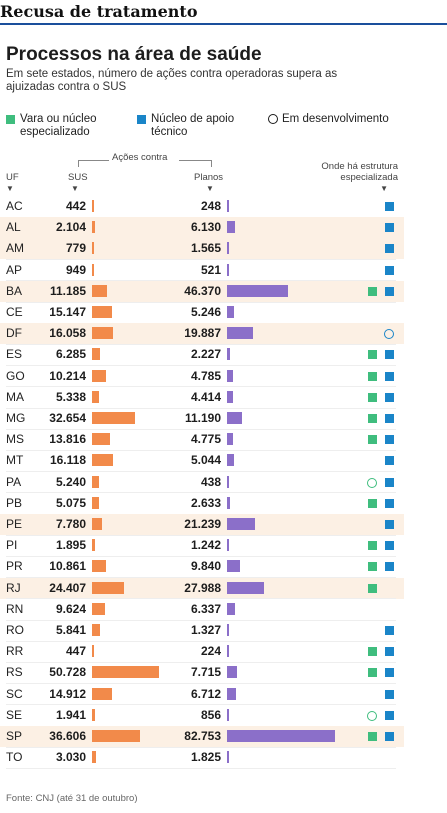 This screenshot has width=447, height=813. What do you see at coordinates (14, 481) in the screenshot?
I see `uf-label: PA` at bounding box center [14, 481].